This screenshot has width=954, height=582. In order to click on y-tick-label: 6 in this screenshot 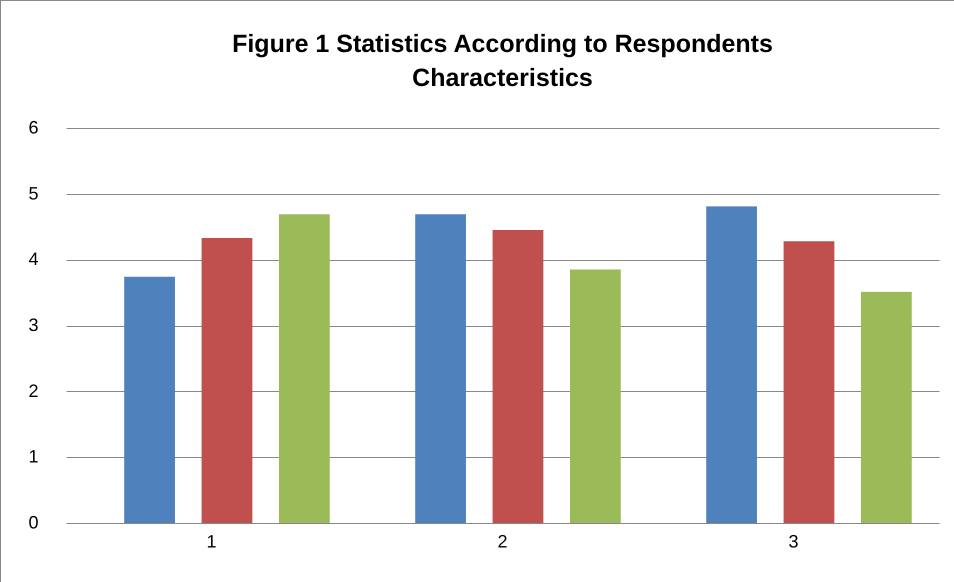, I will do `click(33, 128)`.